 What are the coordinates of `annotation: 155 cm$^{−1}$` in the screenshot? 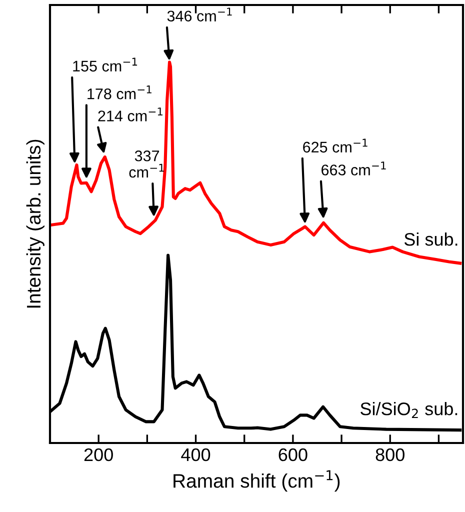 It's located at (105, 65).